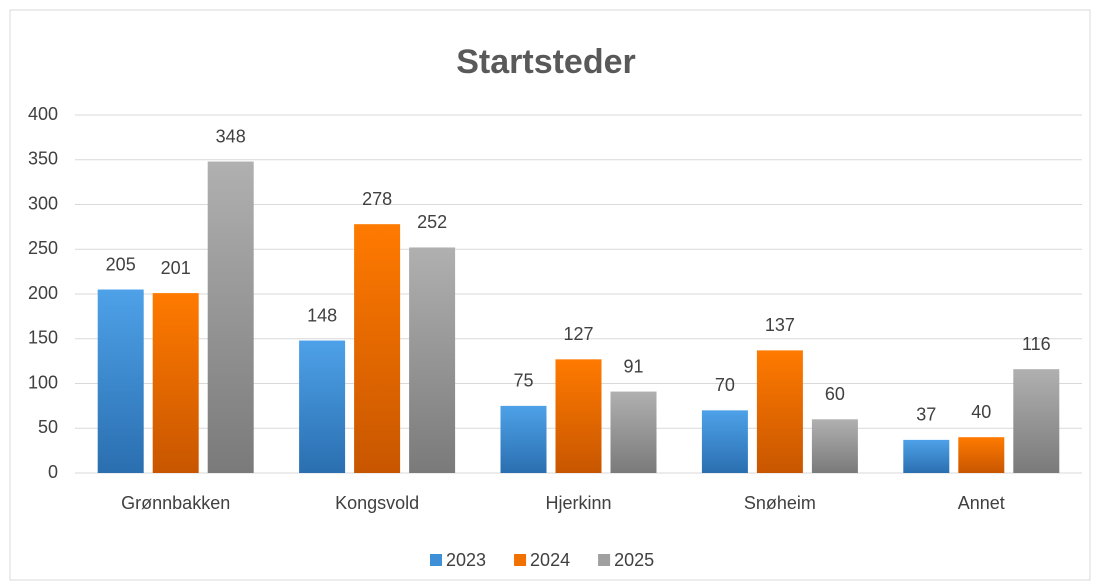 This screenshot has width=1099, height=587. I want to click on data-label: 91, so click(633, 366).